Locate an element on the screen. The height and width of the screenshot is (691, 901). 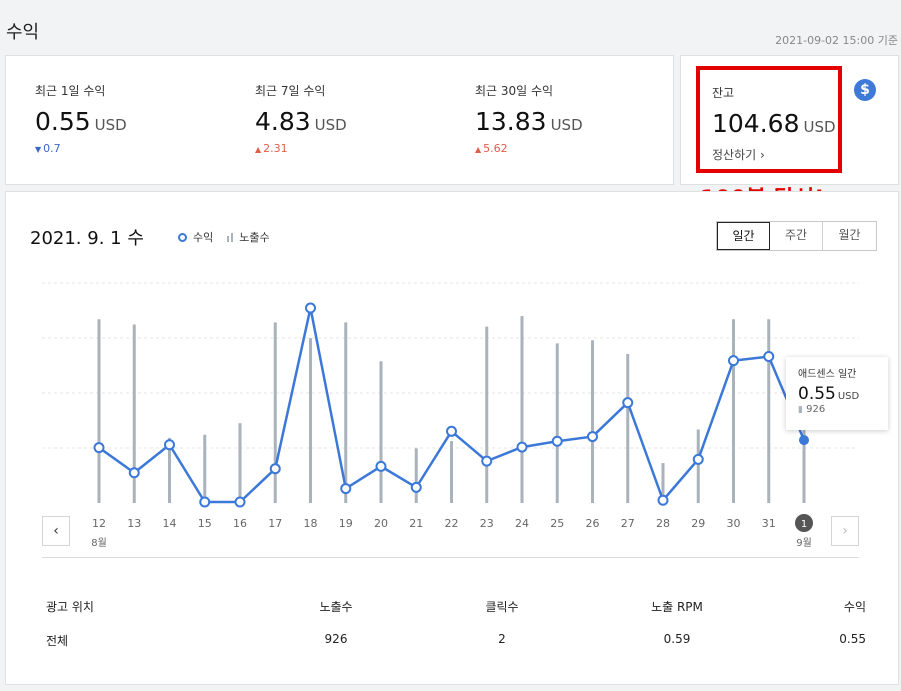
stat-label: 최근 30일 수익 is located at coordinates (514, 91).